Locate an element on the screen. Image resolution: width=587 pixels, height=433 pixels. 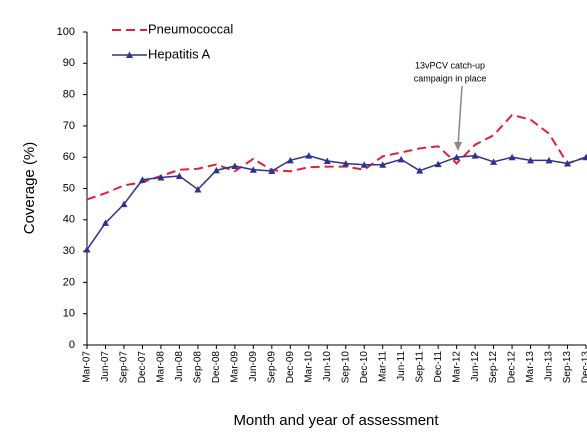
x-tick-label: Dec-13 is located at coordinates (584, 367).